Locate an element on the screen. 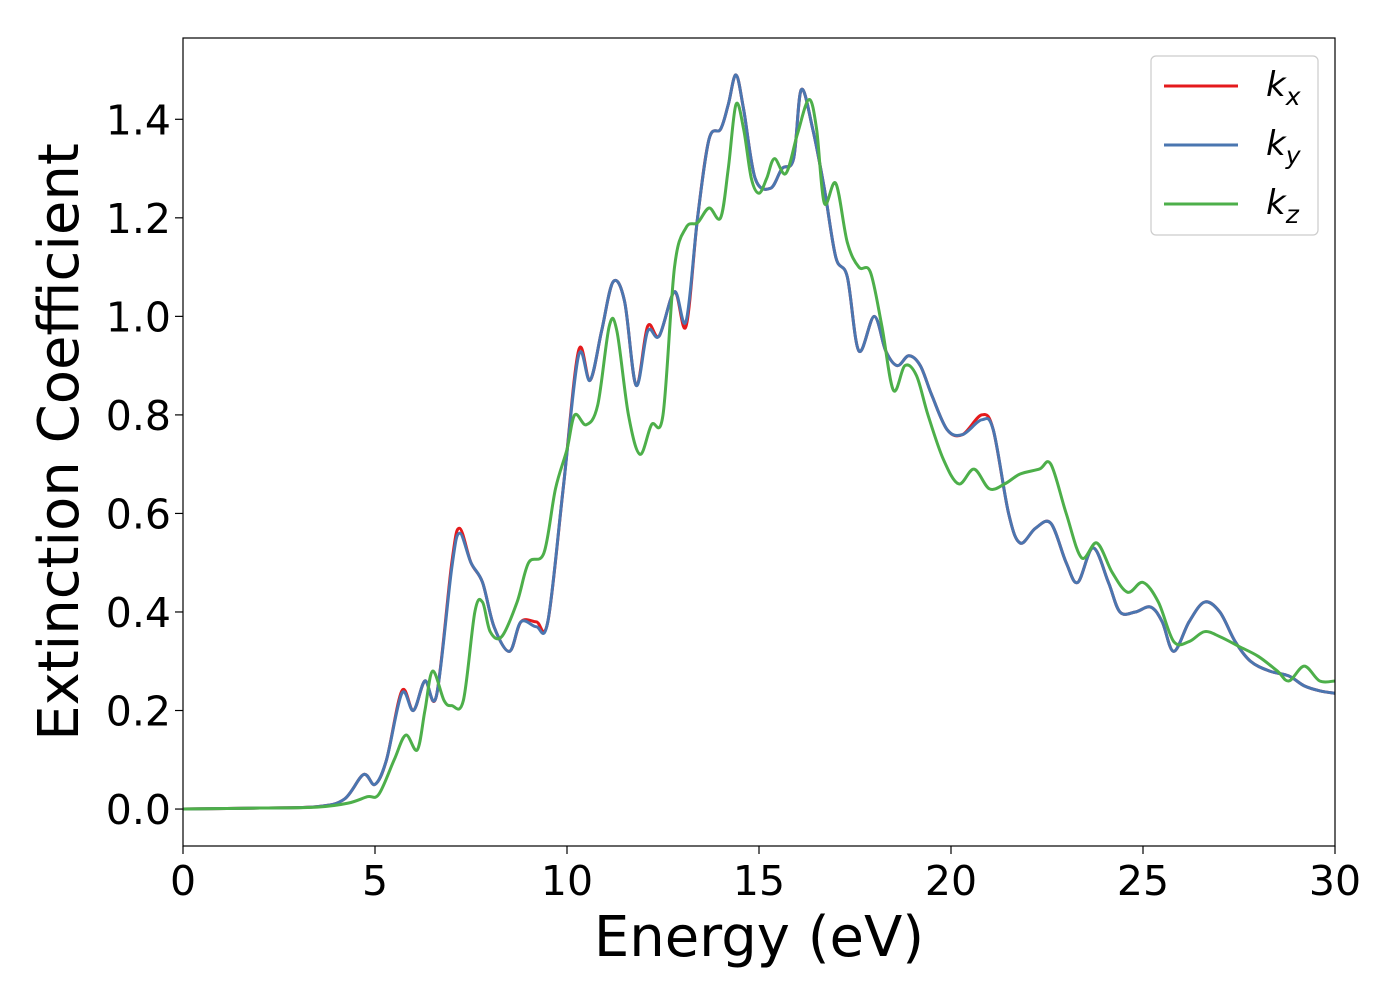 The width and height of the screenshot is (1400, 1000). legend-label-y: ky is located at coordinates (1284, 147).